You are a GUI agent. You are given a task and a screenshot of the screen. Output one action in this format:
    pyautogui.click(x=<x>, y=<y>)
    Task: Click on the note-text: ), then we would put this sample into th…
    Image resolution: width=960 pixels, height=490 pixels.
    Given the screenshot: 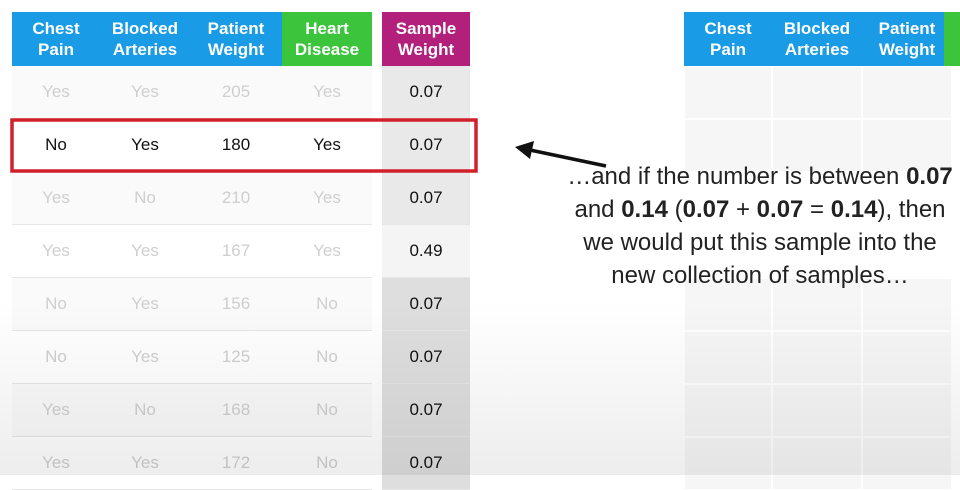 What is the action you would take?
    pyautogui.click(x=764, y=242)
    